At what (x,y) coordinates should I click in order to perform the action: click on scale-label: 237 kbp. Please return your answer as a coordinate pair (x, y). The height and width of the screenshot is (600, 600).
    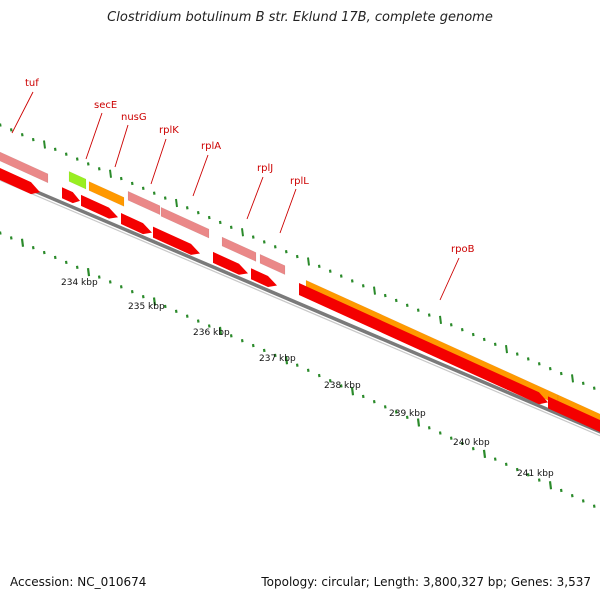
    Looking at the image, I should click on (277, 359).